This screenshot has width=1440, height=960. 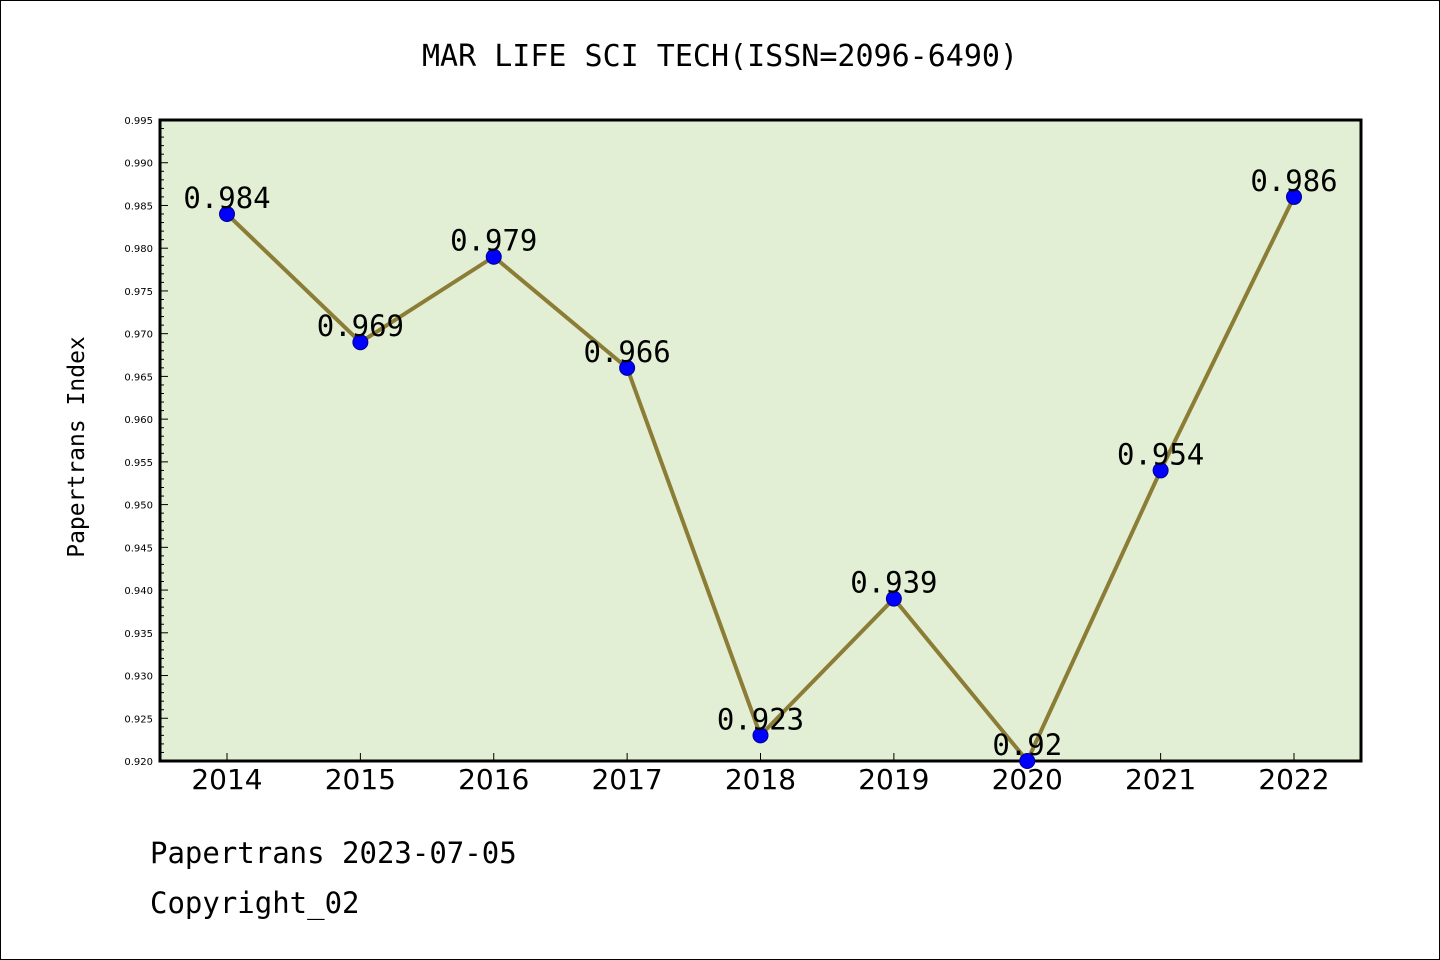 What do you see at coordinates (626, 779) in the screenshot?
I see `x-tick-label: 2017` at bounding box center [626, 779].